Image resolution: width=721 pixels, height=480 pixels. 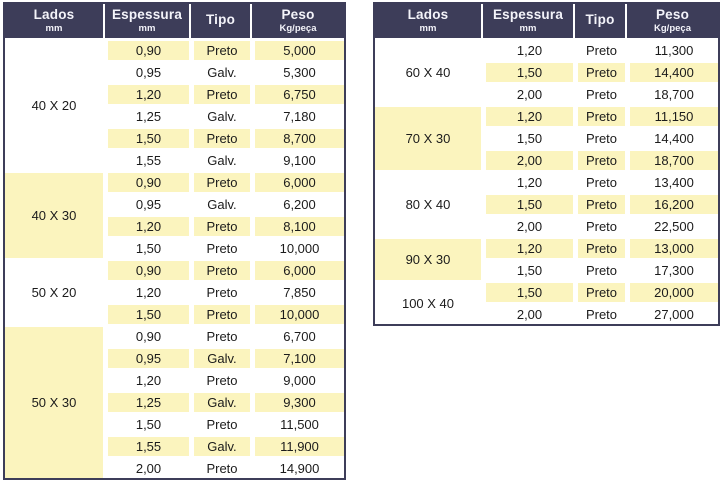 I want to click on table-row: 90 X 30 1,20 Preto 13,000, so click(x=546, y=258).